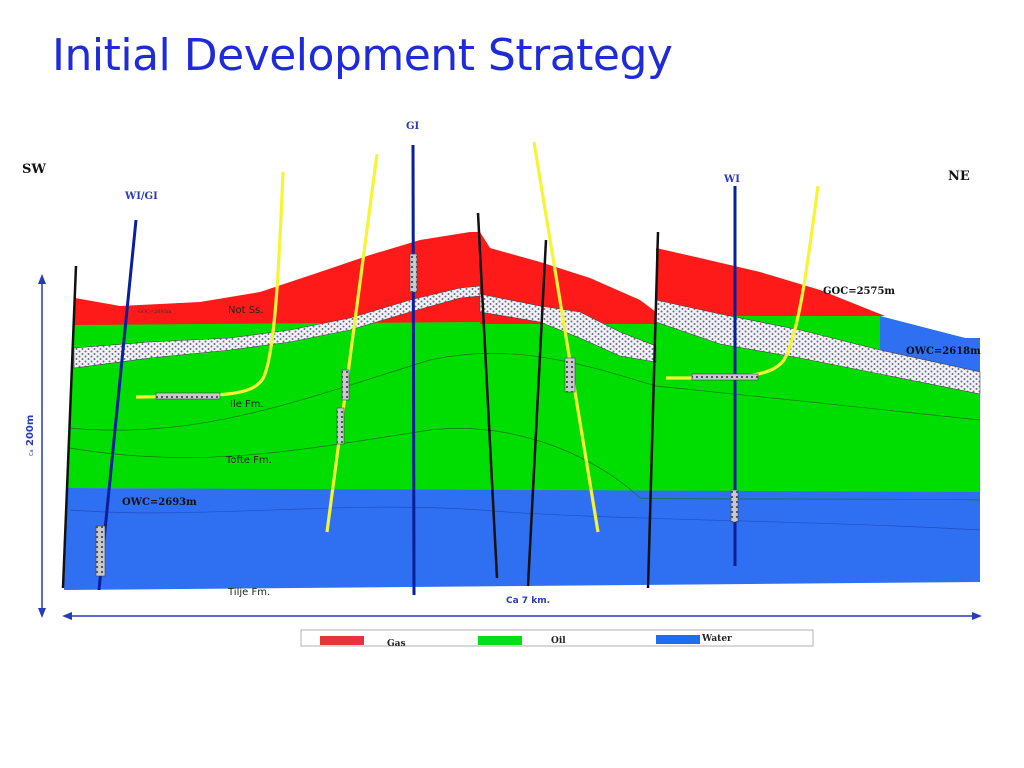 This screenshot has width=1024, height=768. I want to click on arrow-head-down, so click(42, 613).